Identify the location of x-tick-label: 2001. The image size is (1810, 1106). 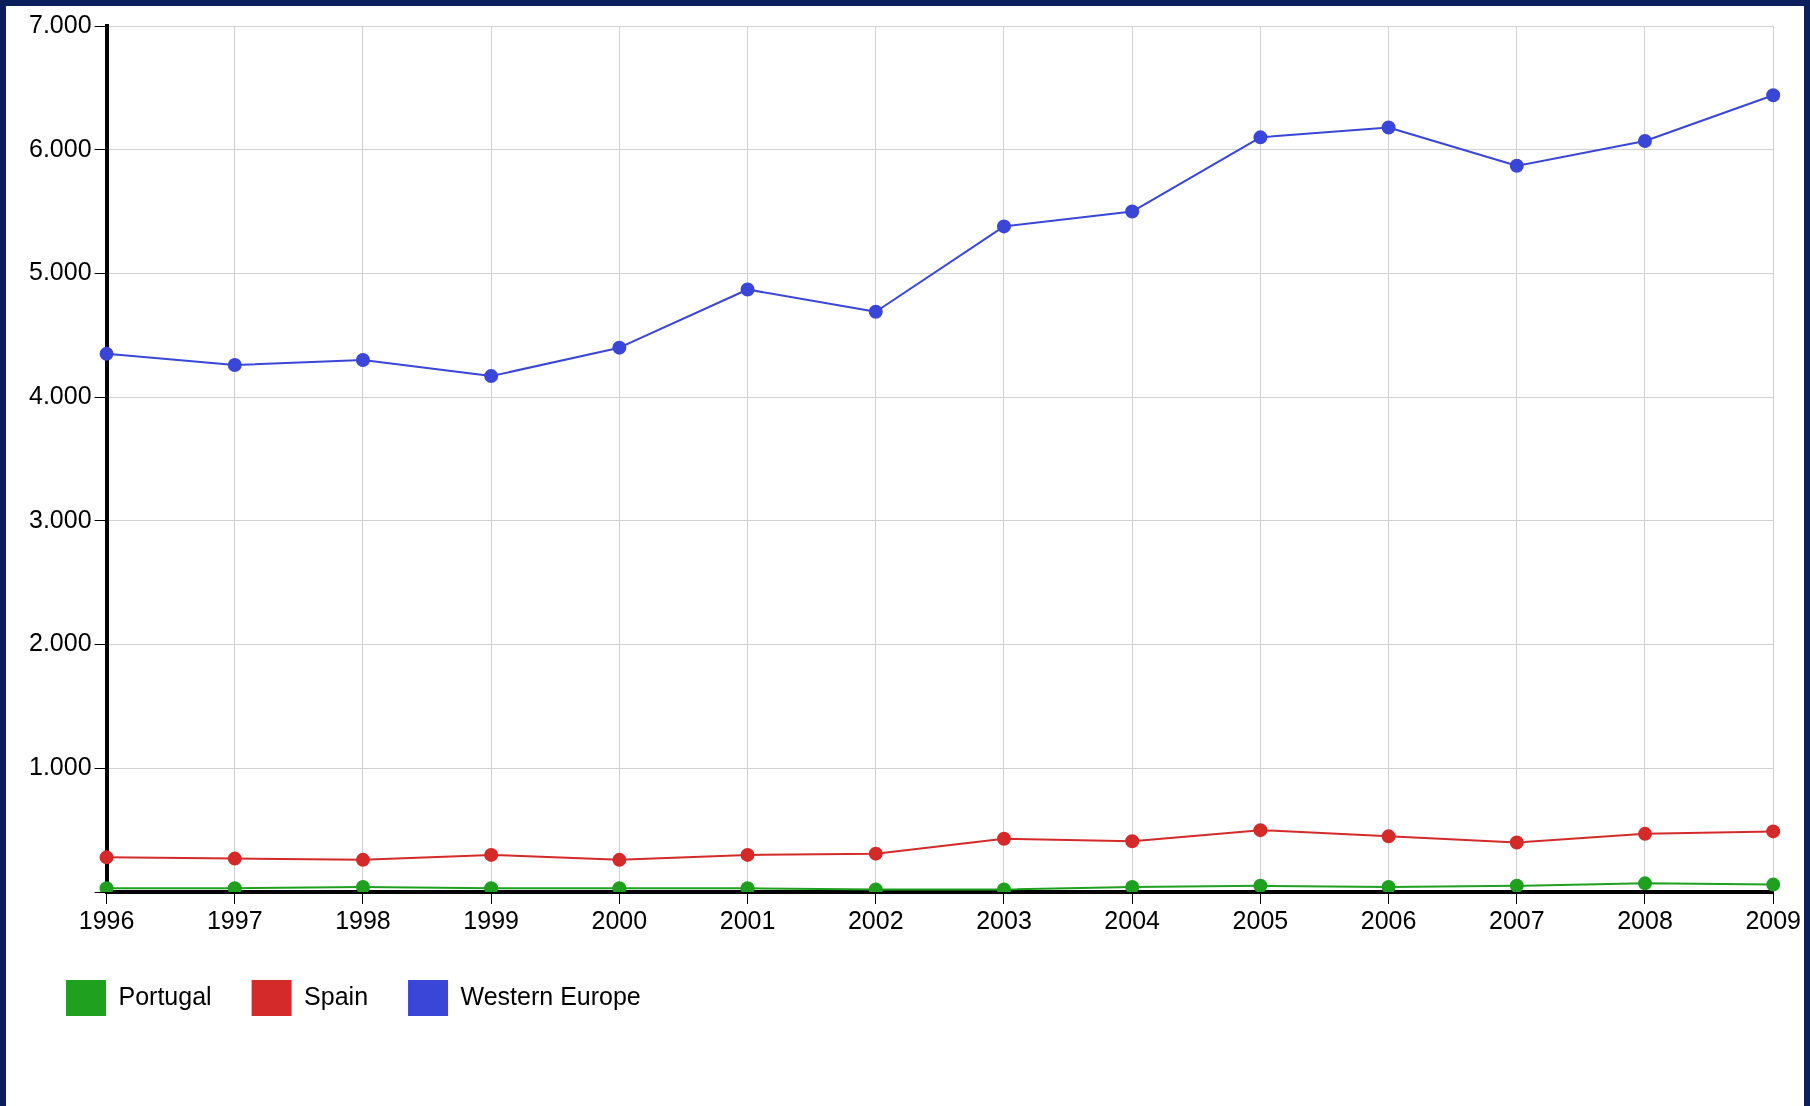
(747, 919).